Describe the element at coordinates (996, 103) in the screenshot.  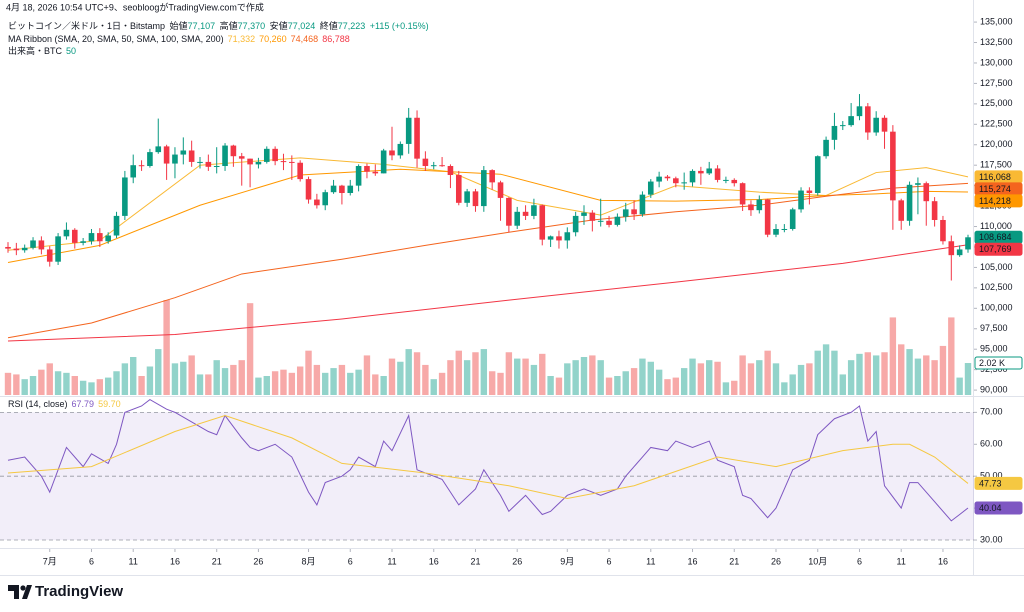
I see `y-tick-label: 125,000` at that location.